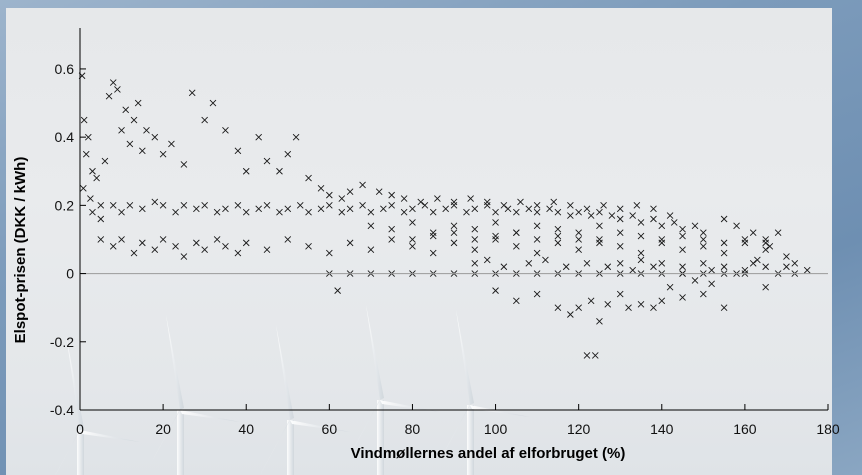 This screenshot has height=475, width=862. I want to click on x-tick-label: 40, so click(246, 429).